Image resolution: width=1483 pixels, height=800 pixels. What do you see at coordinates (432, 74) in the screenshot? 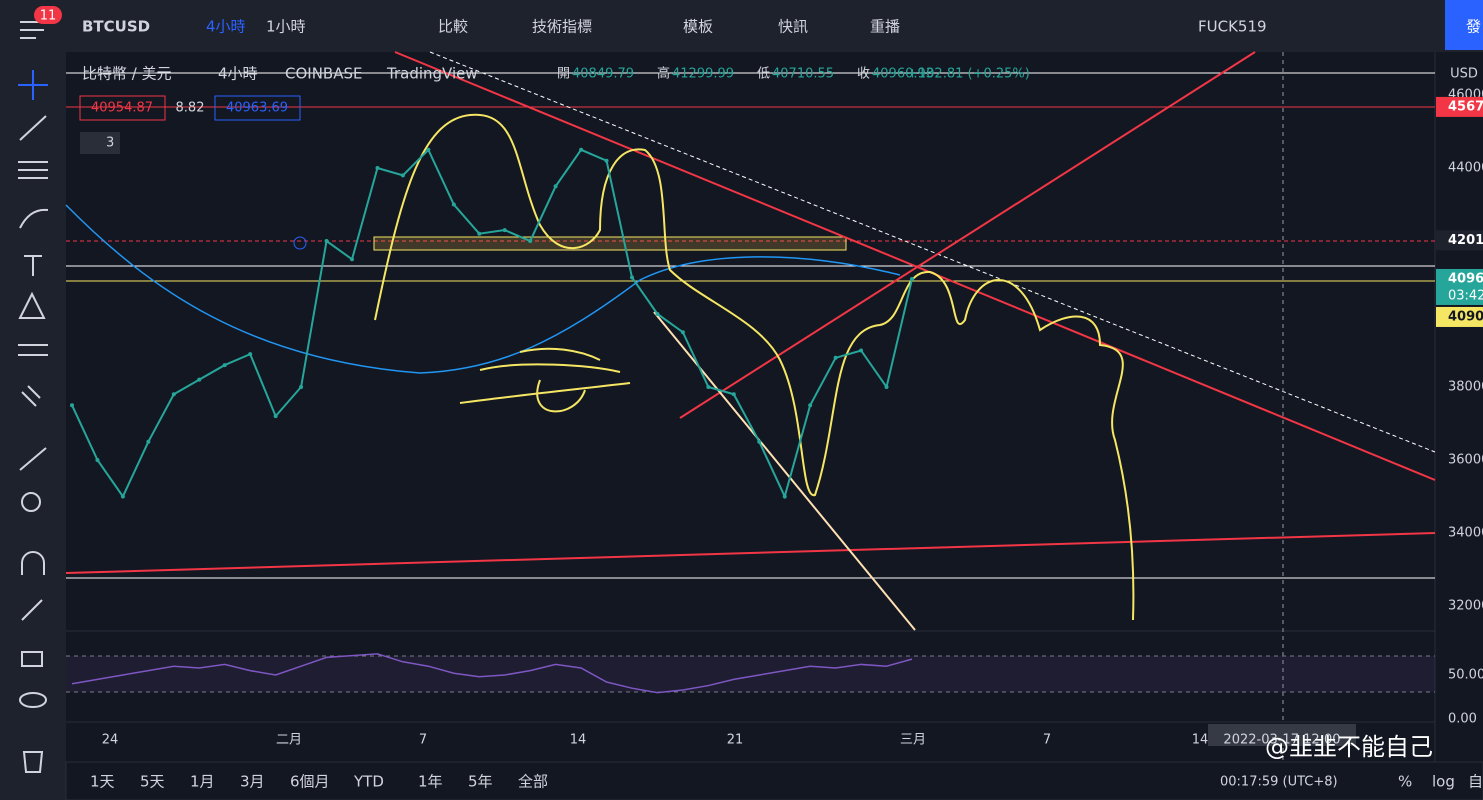
I see `legend-source: TradingView` at bounding box center [432, 74].